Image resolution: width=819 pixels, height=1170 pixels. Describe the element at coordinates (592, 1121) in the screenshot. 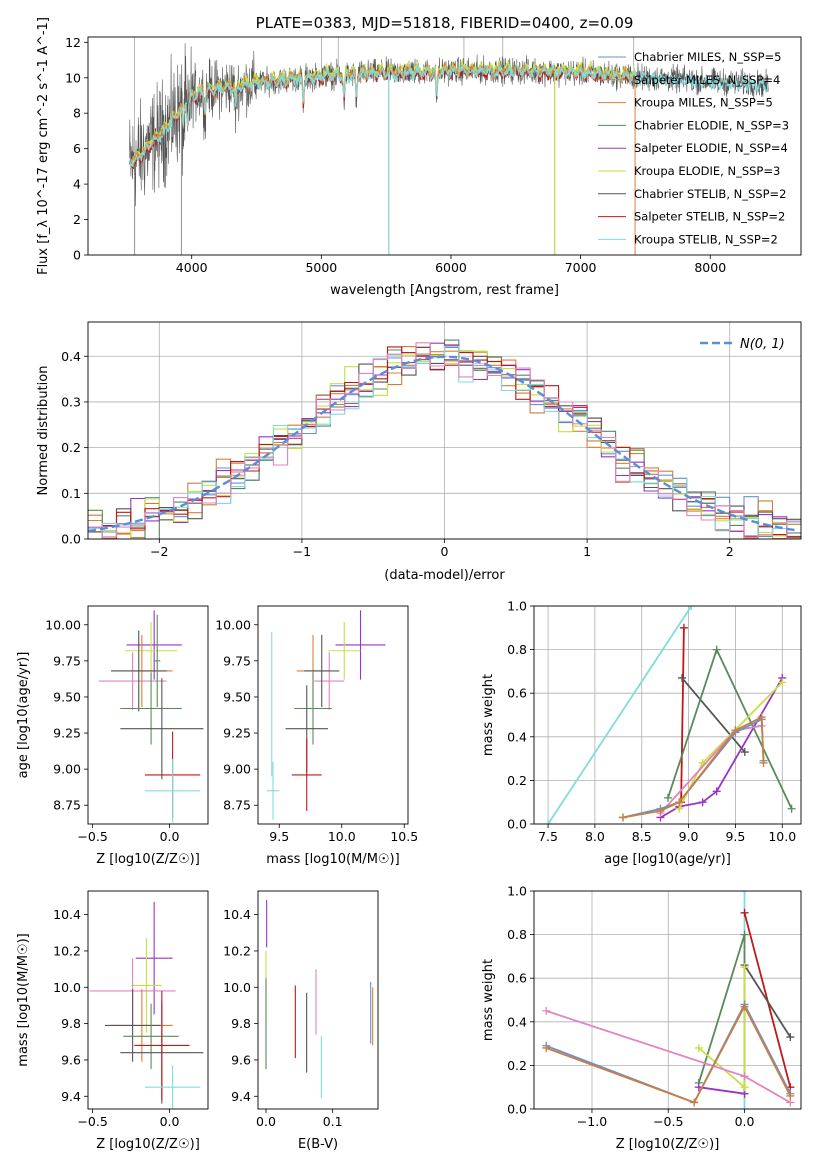

I see `weight_vs_z-xtick-label-0: −1.0` at that location.